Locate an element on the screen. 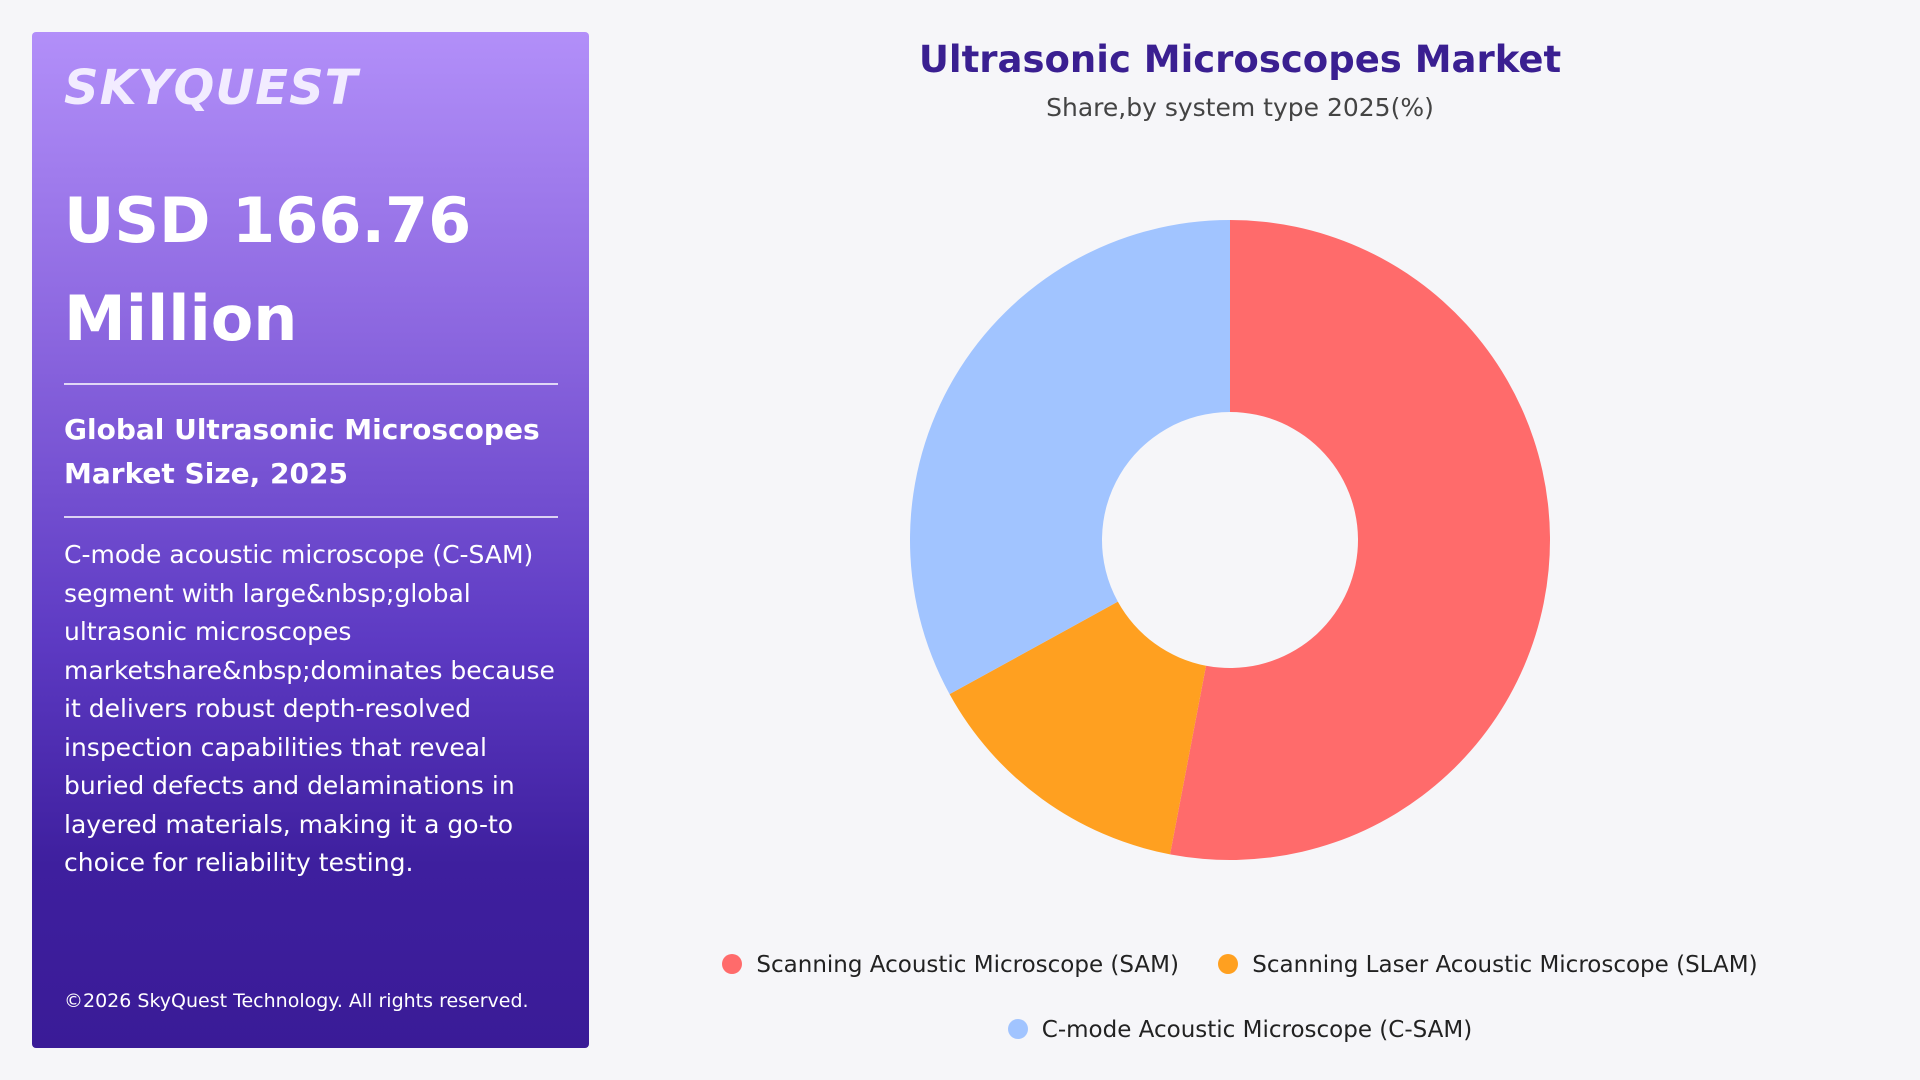  legend-item-sam: Scanning Acoustic Microscope (SAM) is located at coordinates (950, 965).